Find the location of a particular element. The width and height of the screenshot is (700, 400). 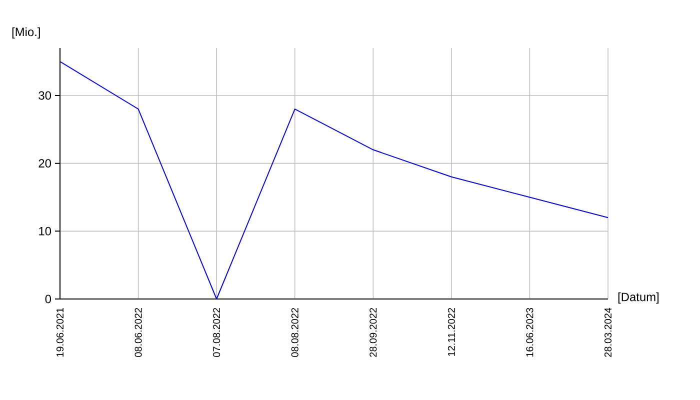

x-tick-label: 19.06.2021 is located at coordinates (60, 332).